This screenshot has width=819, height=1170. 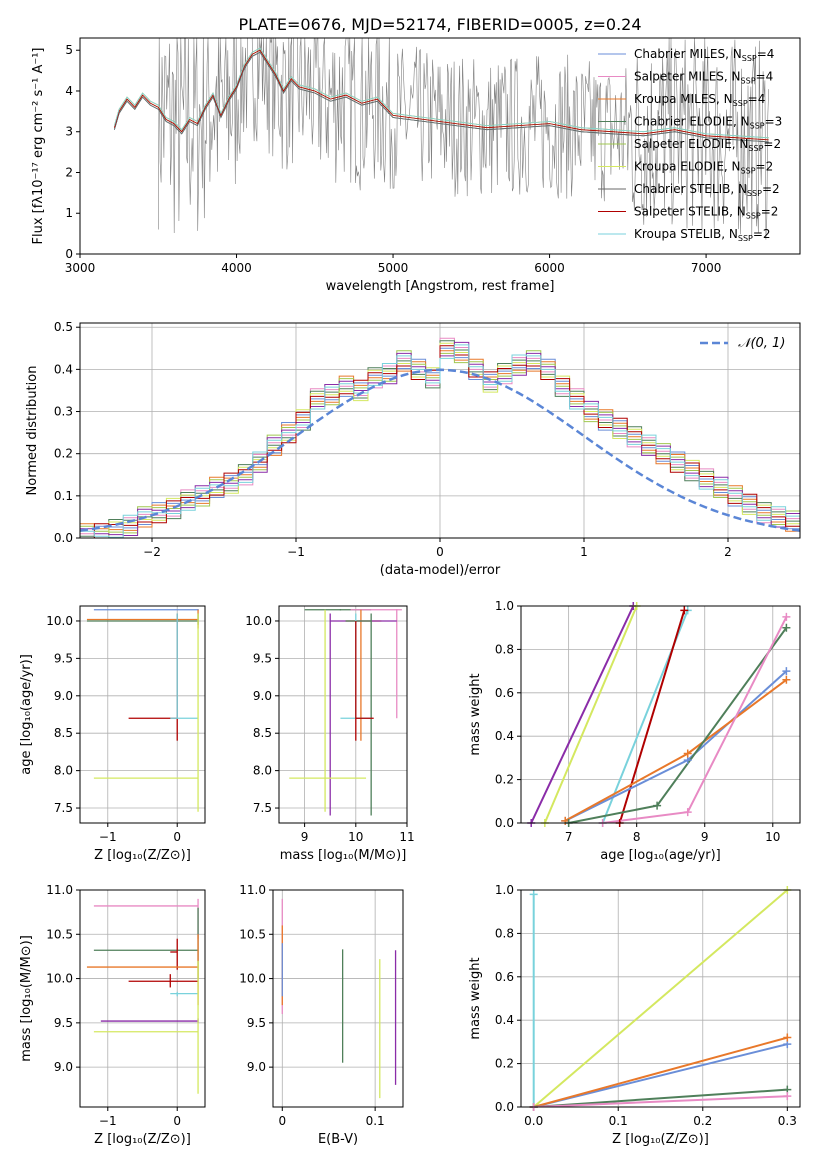 I want to click on x-tick-label: 0.0, so click(x=533, y=1121).